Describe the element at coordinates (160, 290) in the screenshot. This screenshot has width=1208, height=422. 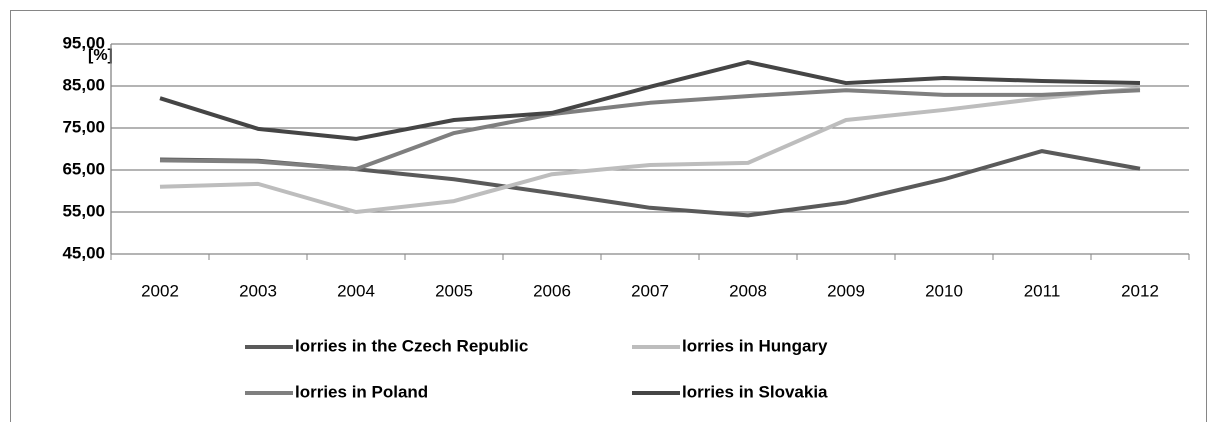
I see `x-tick-label: 2002` at that location.